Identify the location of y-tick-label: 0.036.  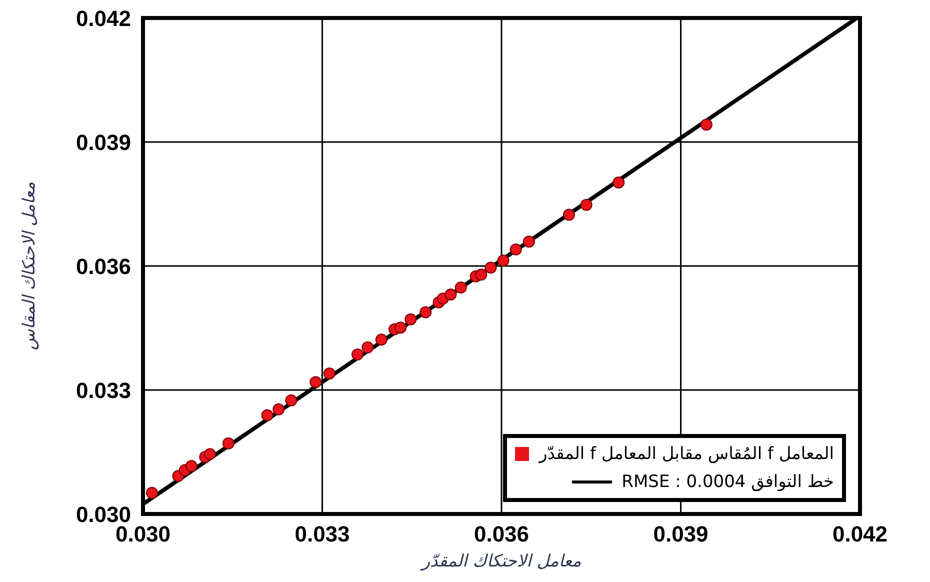
(103, 266).